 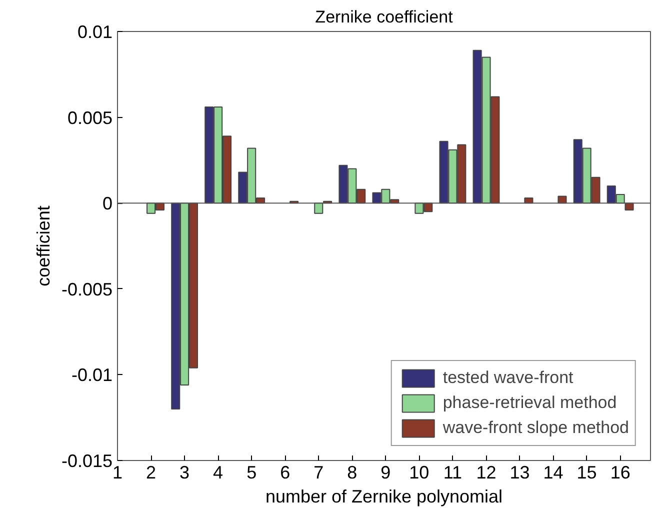 What do you see at coordinates (529, 403) in the screenshot?
I see `legend-label: phase-retrieval method` at bounding box center [529, 403].